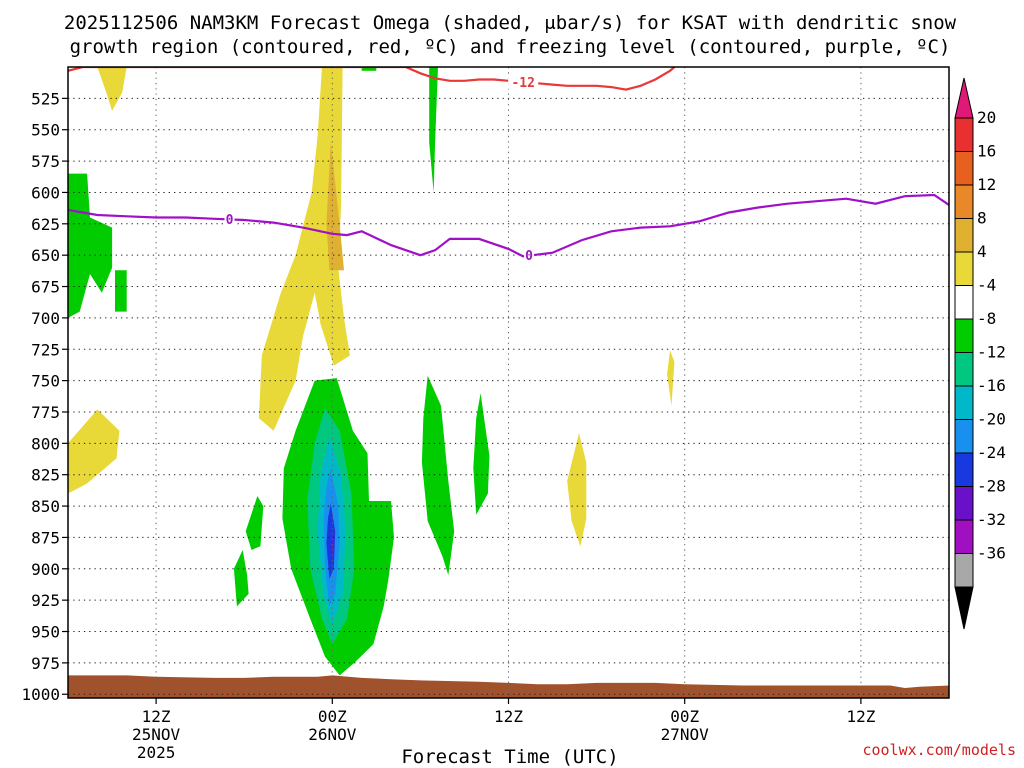 This screenshot has width=1024, height=768. What do you see at coordinates (991, 519) in the screenshot?
I see `colorbar-label-12: -32` at bounding box center [991, 519].